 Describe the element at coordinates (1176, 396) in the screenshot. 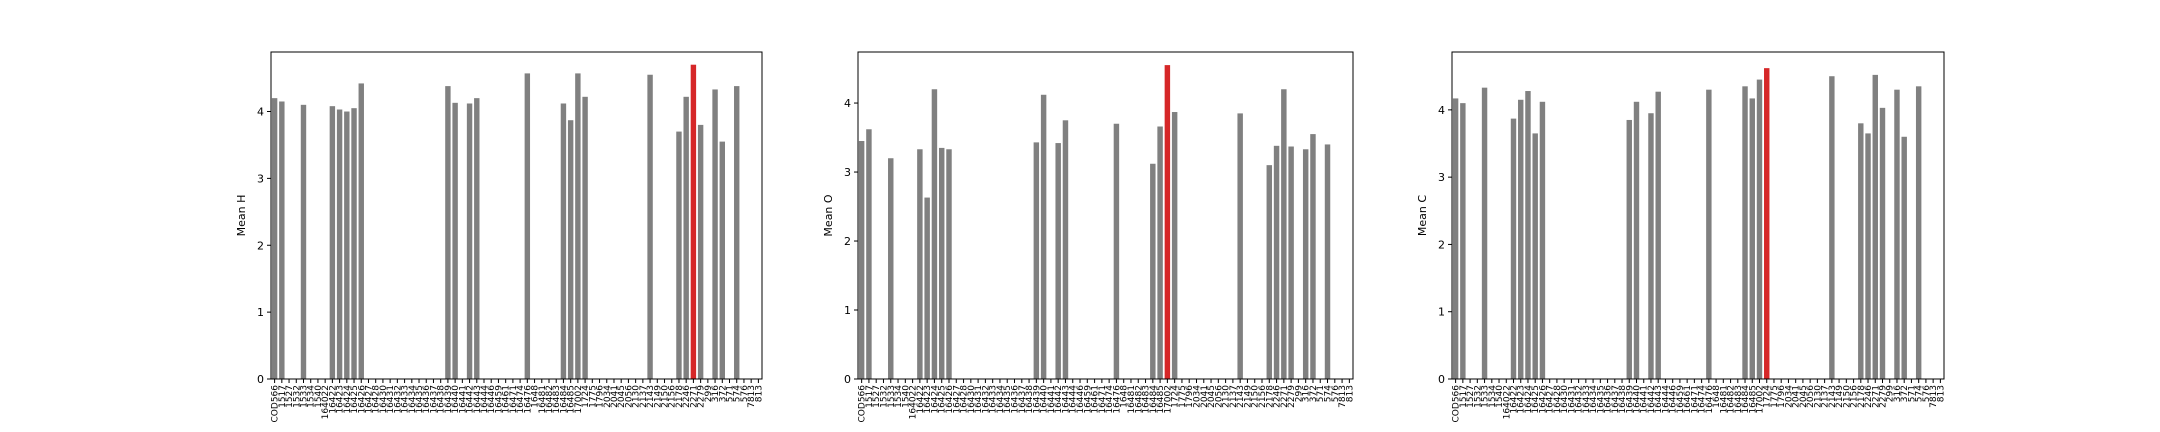

I see `x-tick-label: 1724` at that location.